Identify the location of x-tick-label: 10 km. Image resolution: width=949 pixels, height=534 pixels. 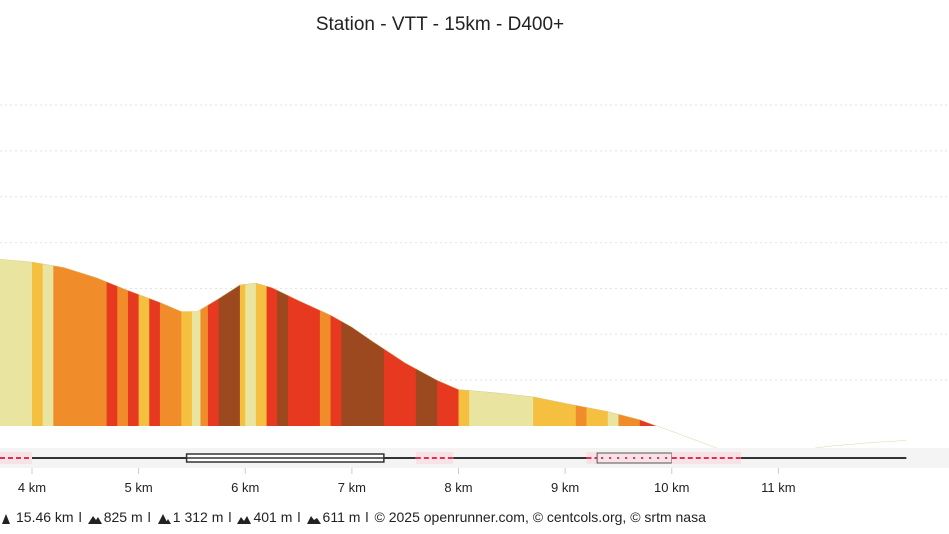
(671, 487).